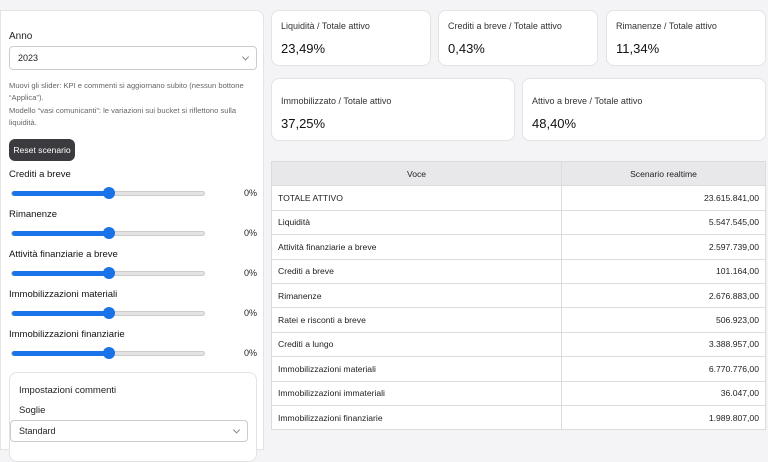 This screenshot has height=462, width=768. Describe the element at coordinates (40, 174) in the screenshot. I see `slider-label: Crediti a breve` at that location.